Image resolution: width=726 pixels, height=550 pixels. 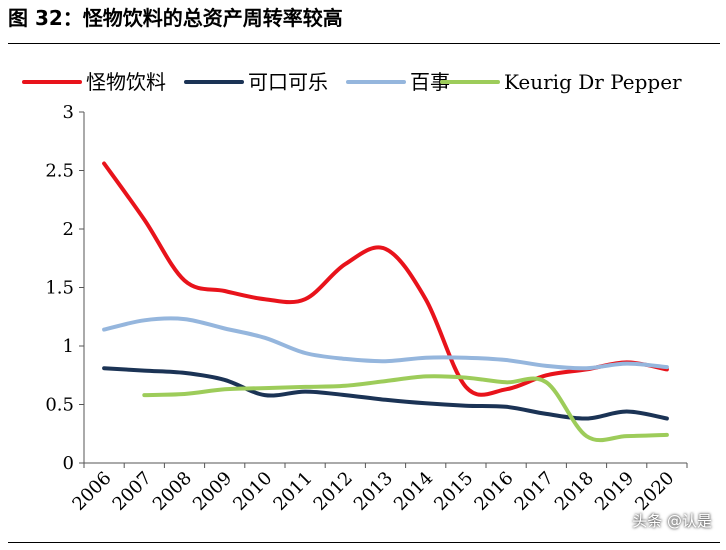 I want to click on y-axis: 0 0.5 1 1.5 2 2.5 3, so click(x=65, y=288).